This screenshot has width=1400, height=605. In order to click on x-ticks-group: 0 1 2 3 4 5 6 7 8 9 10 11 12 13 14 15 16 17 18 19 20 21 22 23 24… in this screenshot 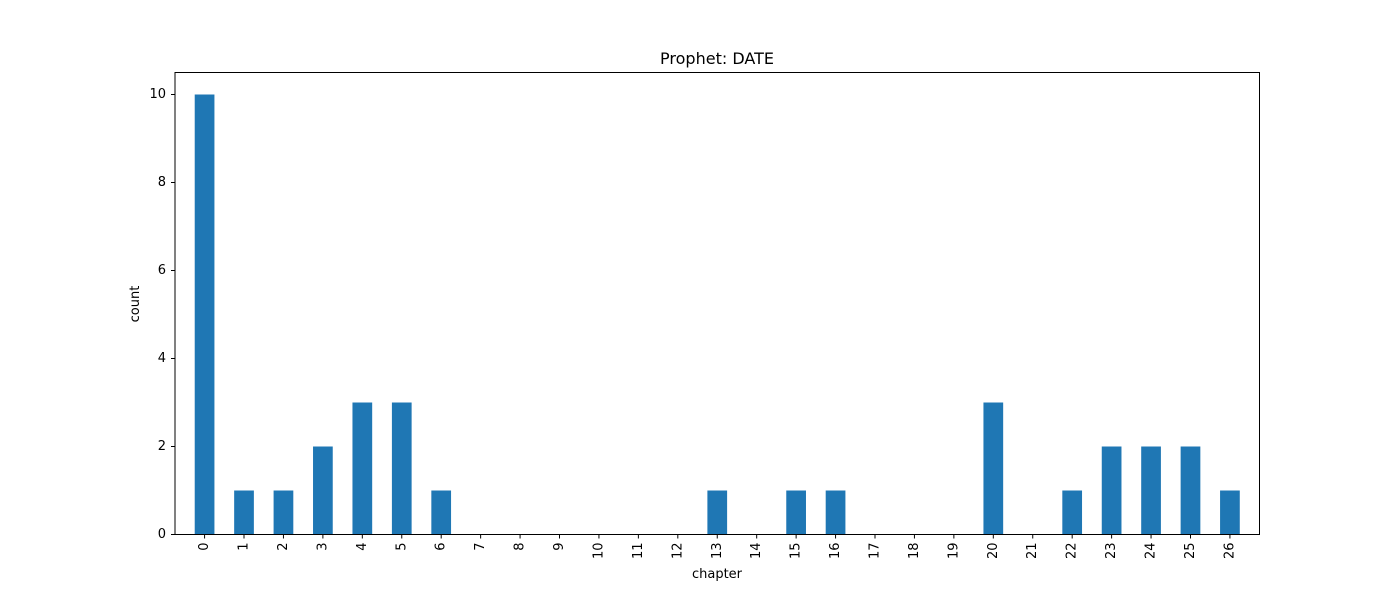, I will do `click(717, 547)`.